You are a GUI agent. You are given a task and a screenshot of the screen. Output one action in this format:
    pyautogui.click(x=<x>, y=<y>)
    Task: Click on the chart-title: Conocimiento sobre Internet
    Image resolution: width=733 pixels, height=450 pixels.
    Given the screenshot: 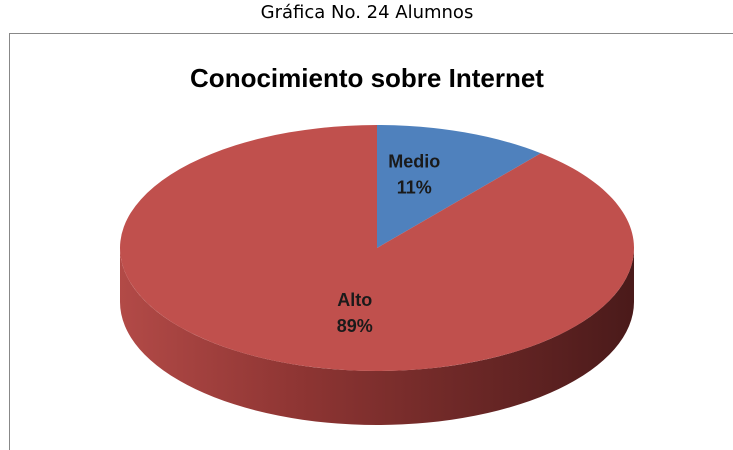 What is the action you would take?
    pyautogui.click(x=367, y=78)
    